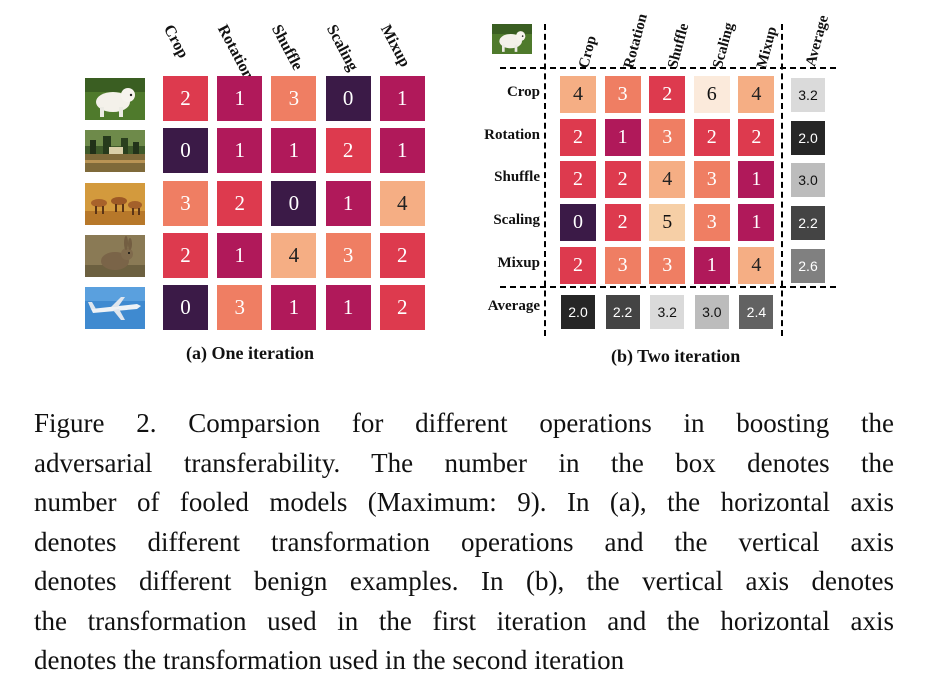 Image resolution: width=932 pixels, height=682 pixels. I want to click on figure-b-row-average-cell: 2.0, so click(808, 137).